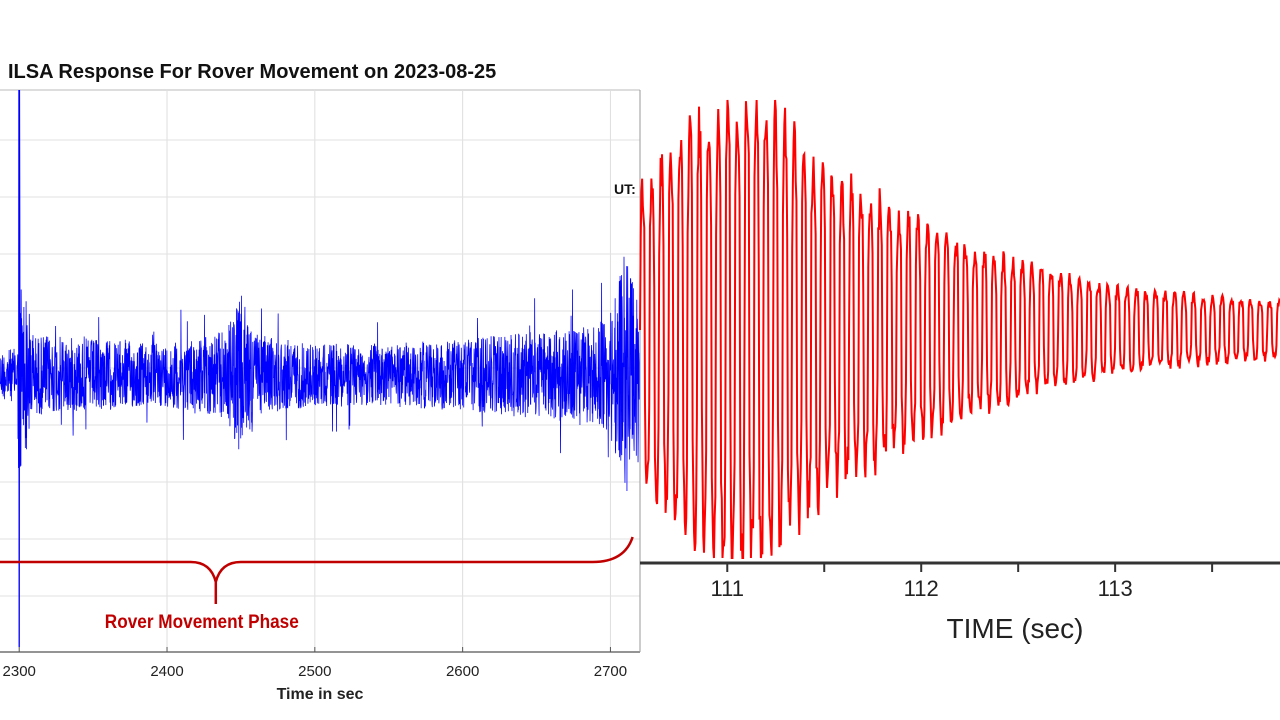 The image size is (1280, 720). Describe the element at coordinates (1115, 588) in the screenshot. I see `right-xtick-label-113: 113` at that location.